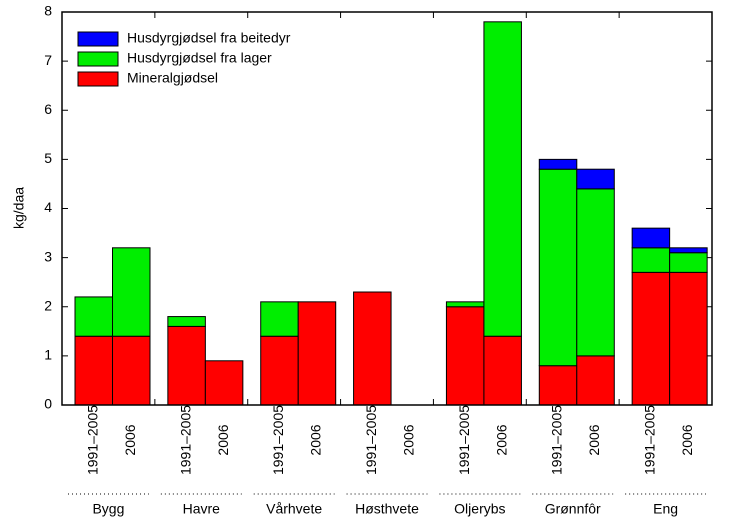 This screenshot has height=524, width=744. I want to click on y-tick-label: 8, so click(48, 11).